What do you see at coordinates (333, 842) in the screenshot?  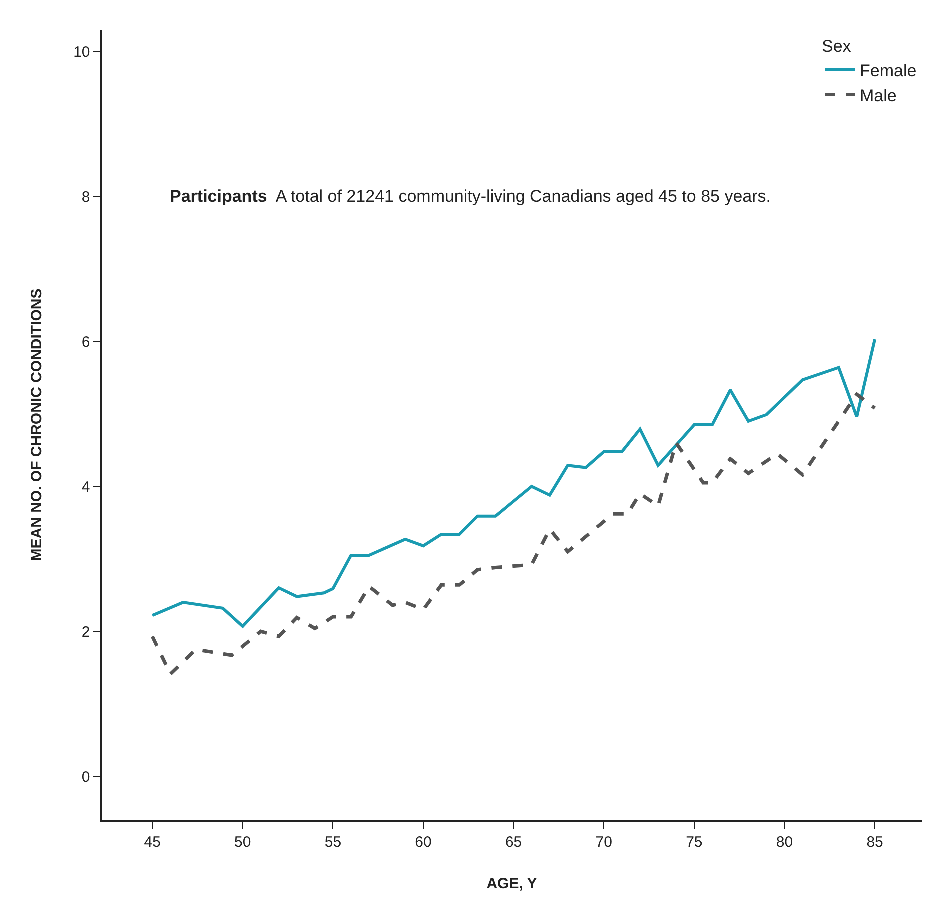 I see `x-tick-label: 55` at bounding box center [333, 842].